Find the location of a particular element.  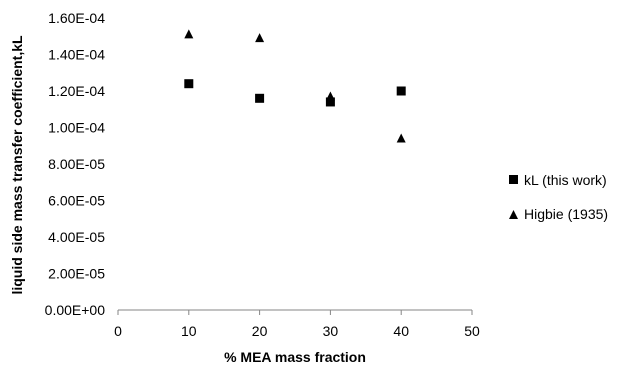

x-axis-title: % MEA mass fraction is located at coordinates (295, 357).